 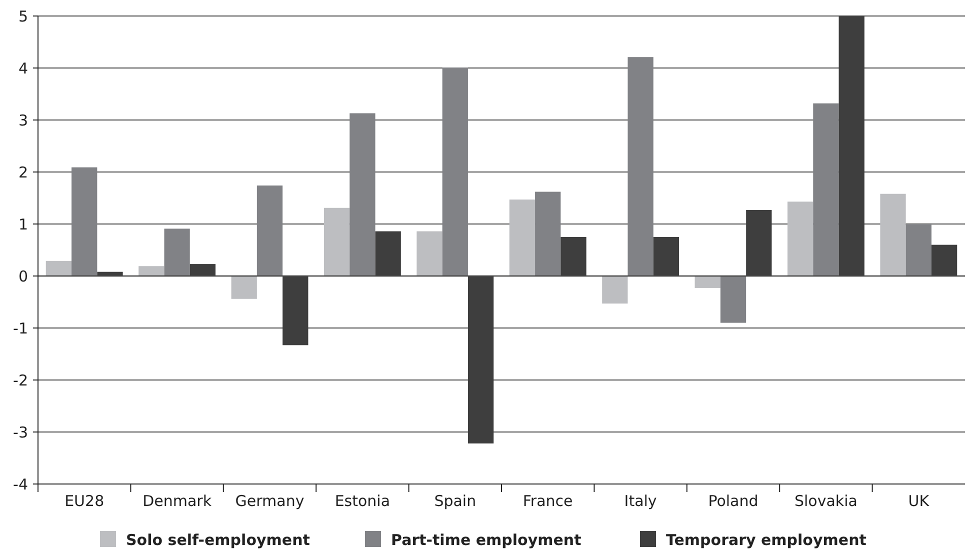 What do you see at coordinates (455, 501) in the screenshot?
I see `x-tick-label: Spain` at bounding box center [455, 501].